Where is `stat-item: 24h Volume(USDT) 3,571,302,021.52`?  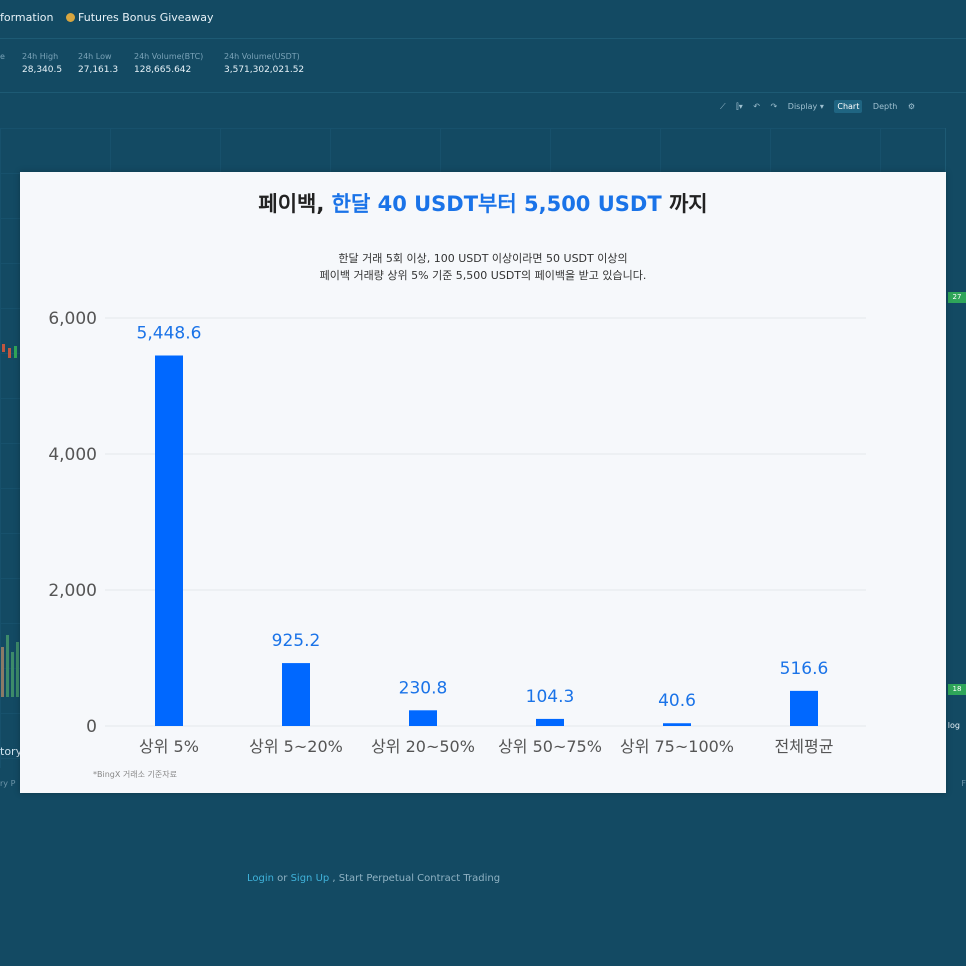
stat-item: 24h Volume(USDT) 3,571,302,021.52 is located at coordinates (264, 63).